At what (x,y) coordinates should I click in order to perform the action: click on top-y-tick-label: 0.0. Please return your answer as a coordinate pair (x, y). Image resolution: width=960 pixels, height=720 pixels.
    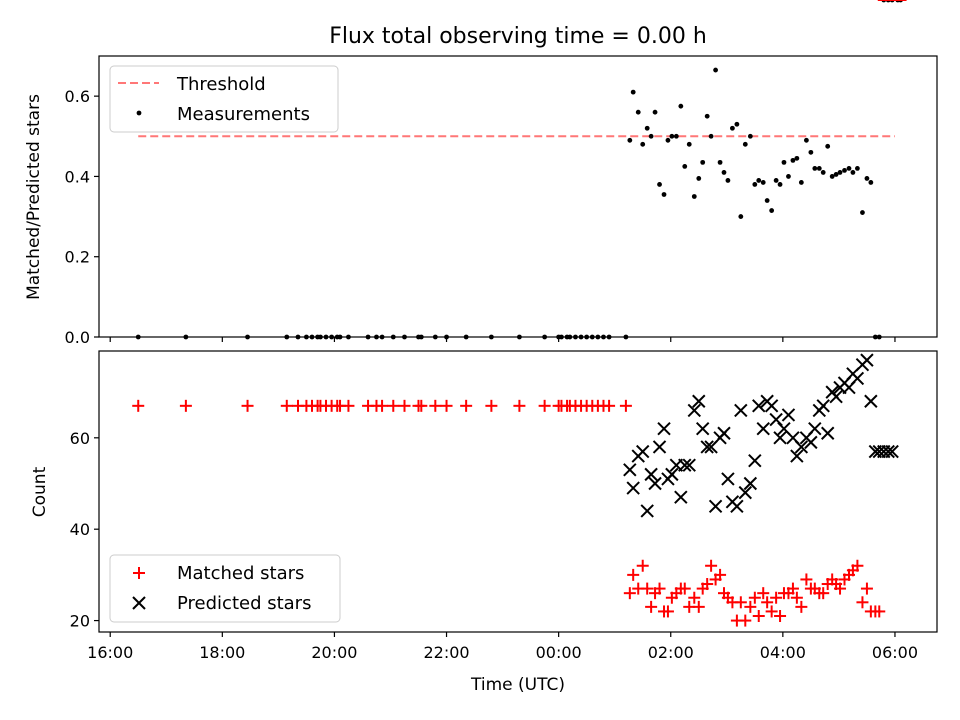
    Looking at the image, I should click on (77, 337).